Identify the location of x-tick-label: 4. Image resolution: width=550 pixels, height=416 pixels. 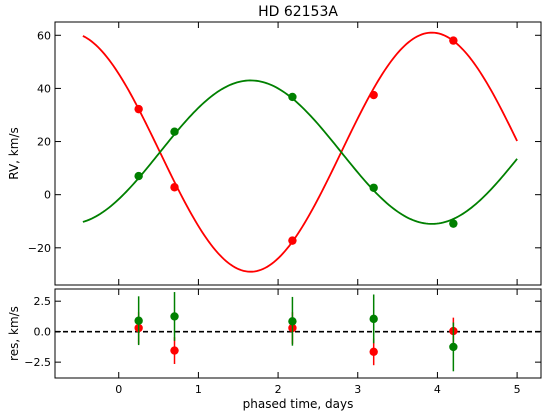
(437, 389).